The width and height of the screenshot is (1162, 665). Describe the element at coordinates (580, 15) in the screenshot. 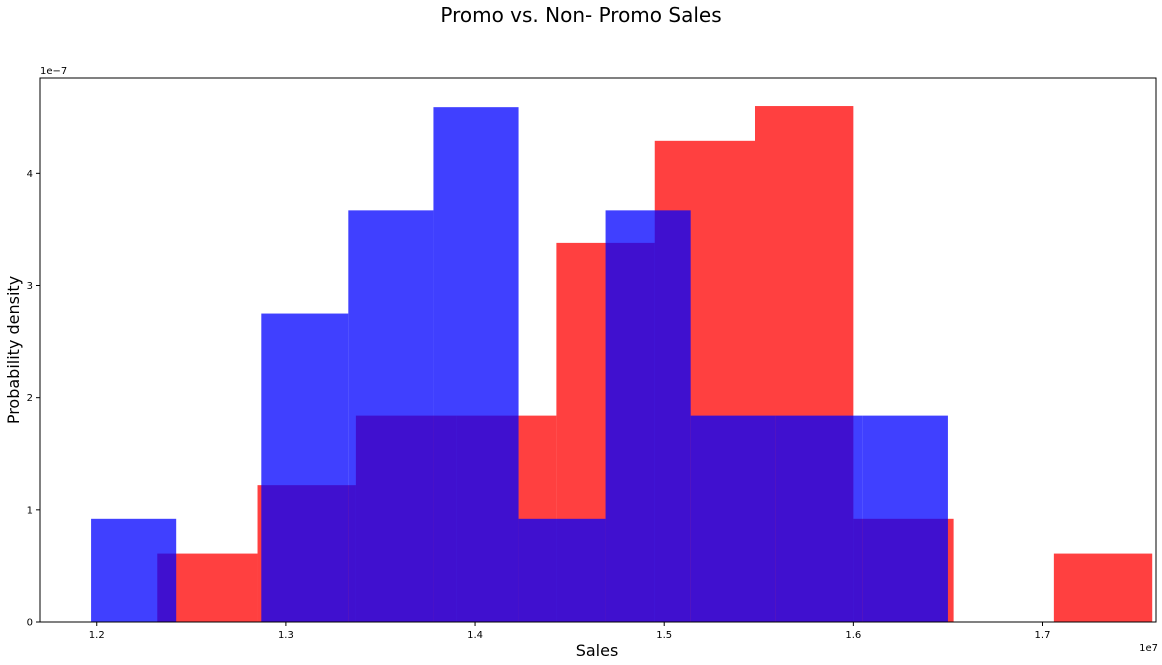

I see `chart-title: Promo vs. Non- Promo Sales` at that location.